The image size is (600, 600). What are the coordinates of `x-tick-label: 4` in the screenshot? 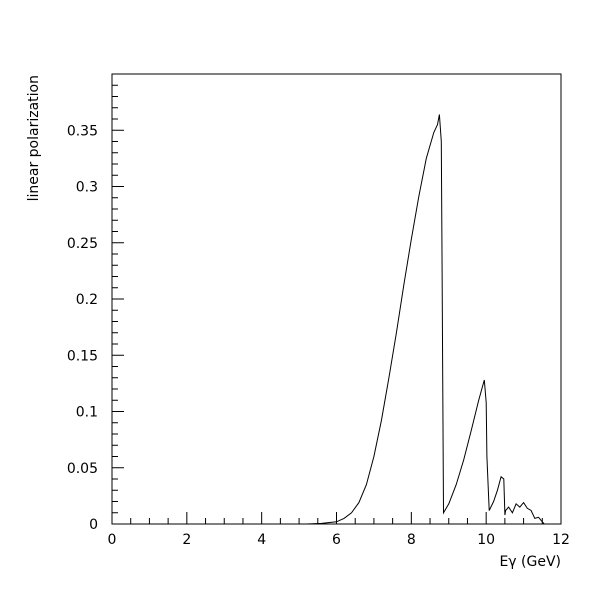 It's located at (261, 540).